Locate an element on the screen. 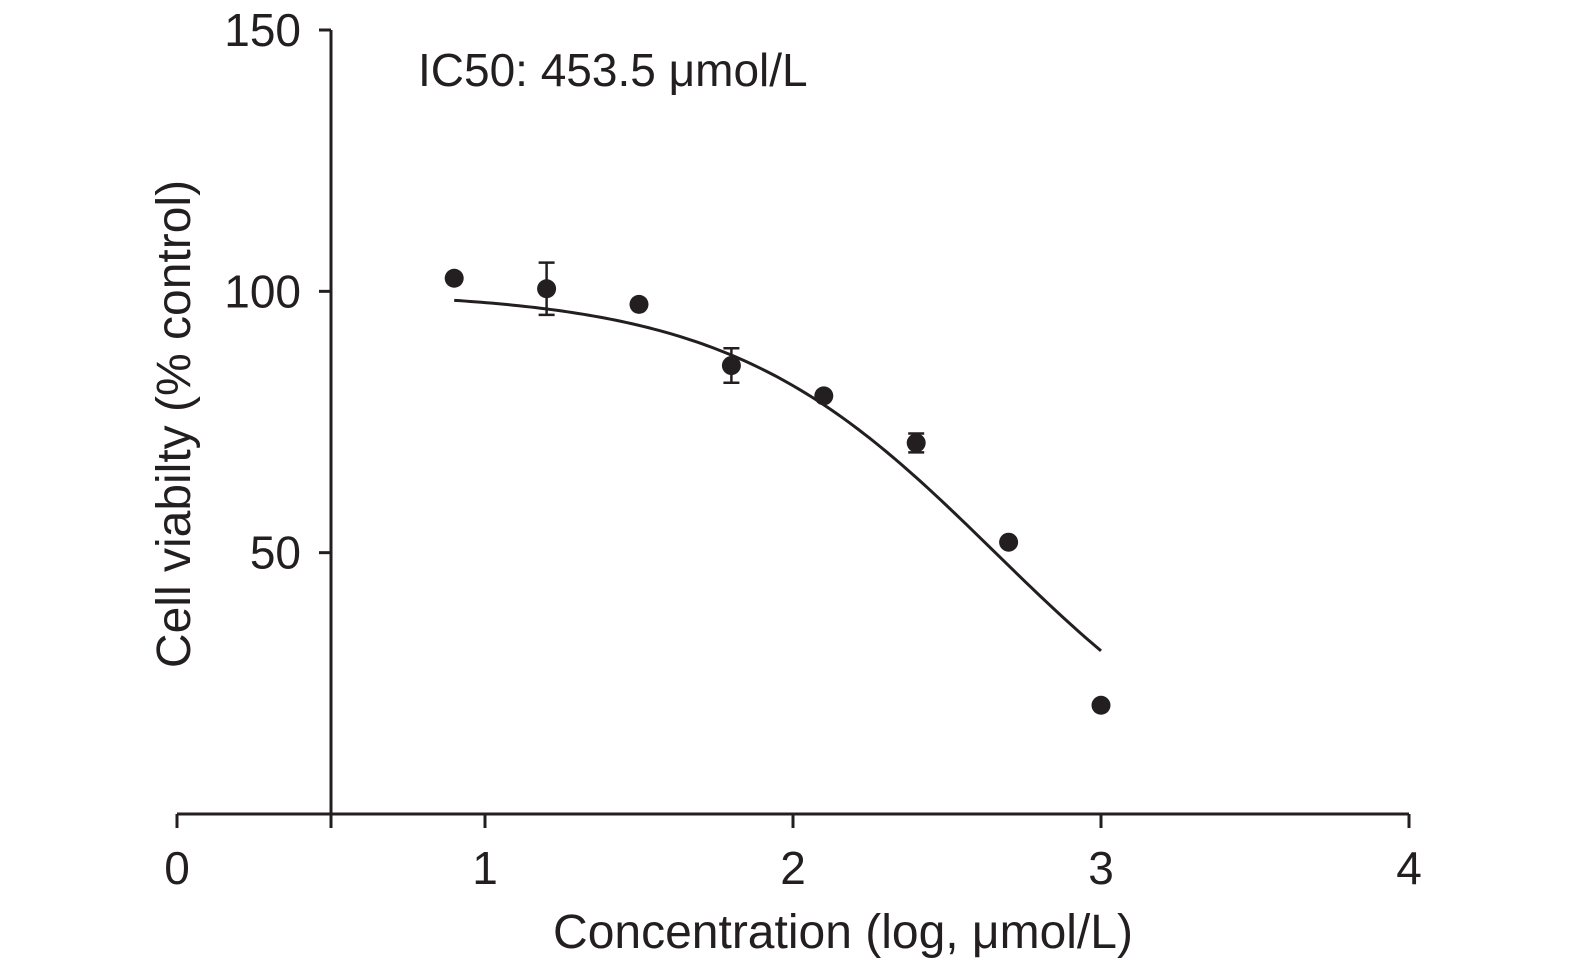  y-ticks: 50 100 150 is located at coordinates (277, 291).